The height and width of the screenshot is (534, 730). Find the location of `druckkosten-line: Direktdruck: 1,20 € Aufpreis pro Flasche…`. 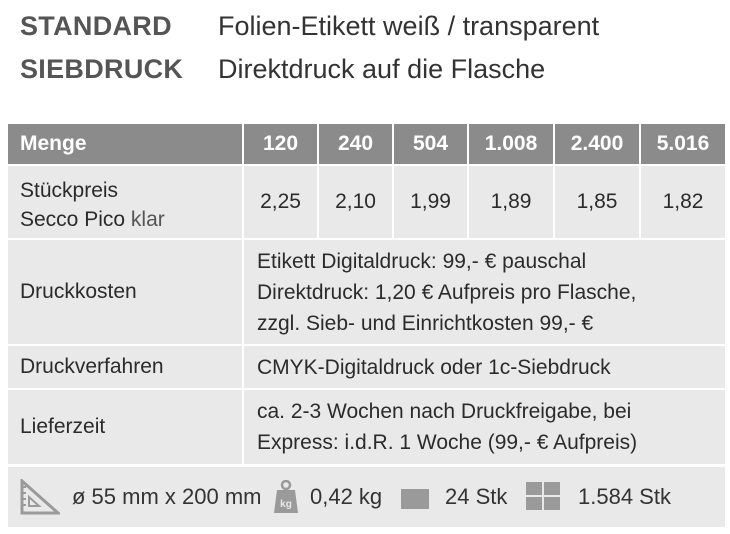

druckkosten-line: Direktdruck: 1,20 € Aufpreis pro Flasche… is located at coordinates (447, 292).